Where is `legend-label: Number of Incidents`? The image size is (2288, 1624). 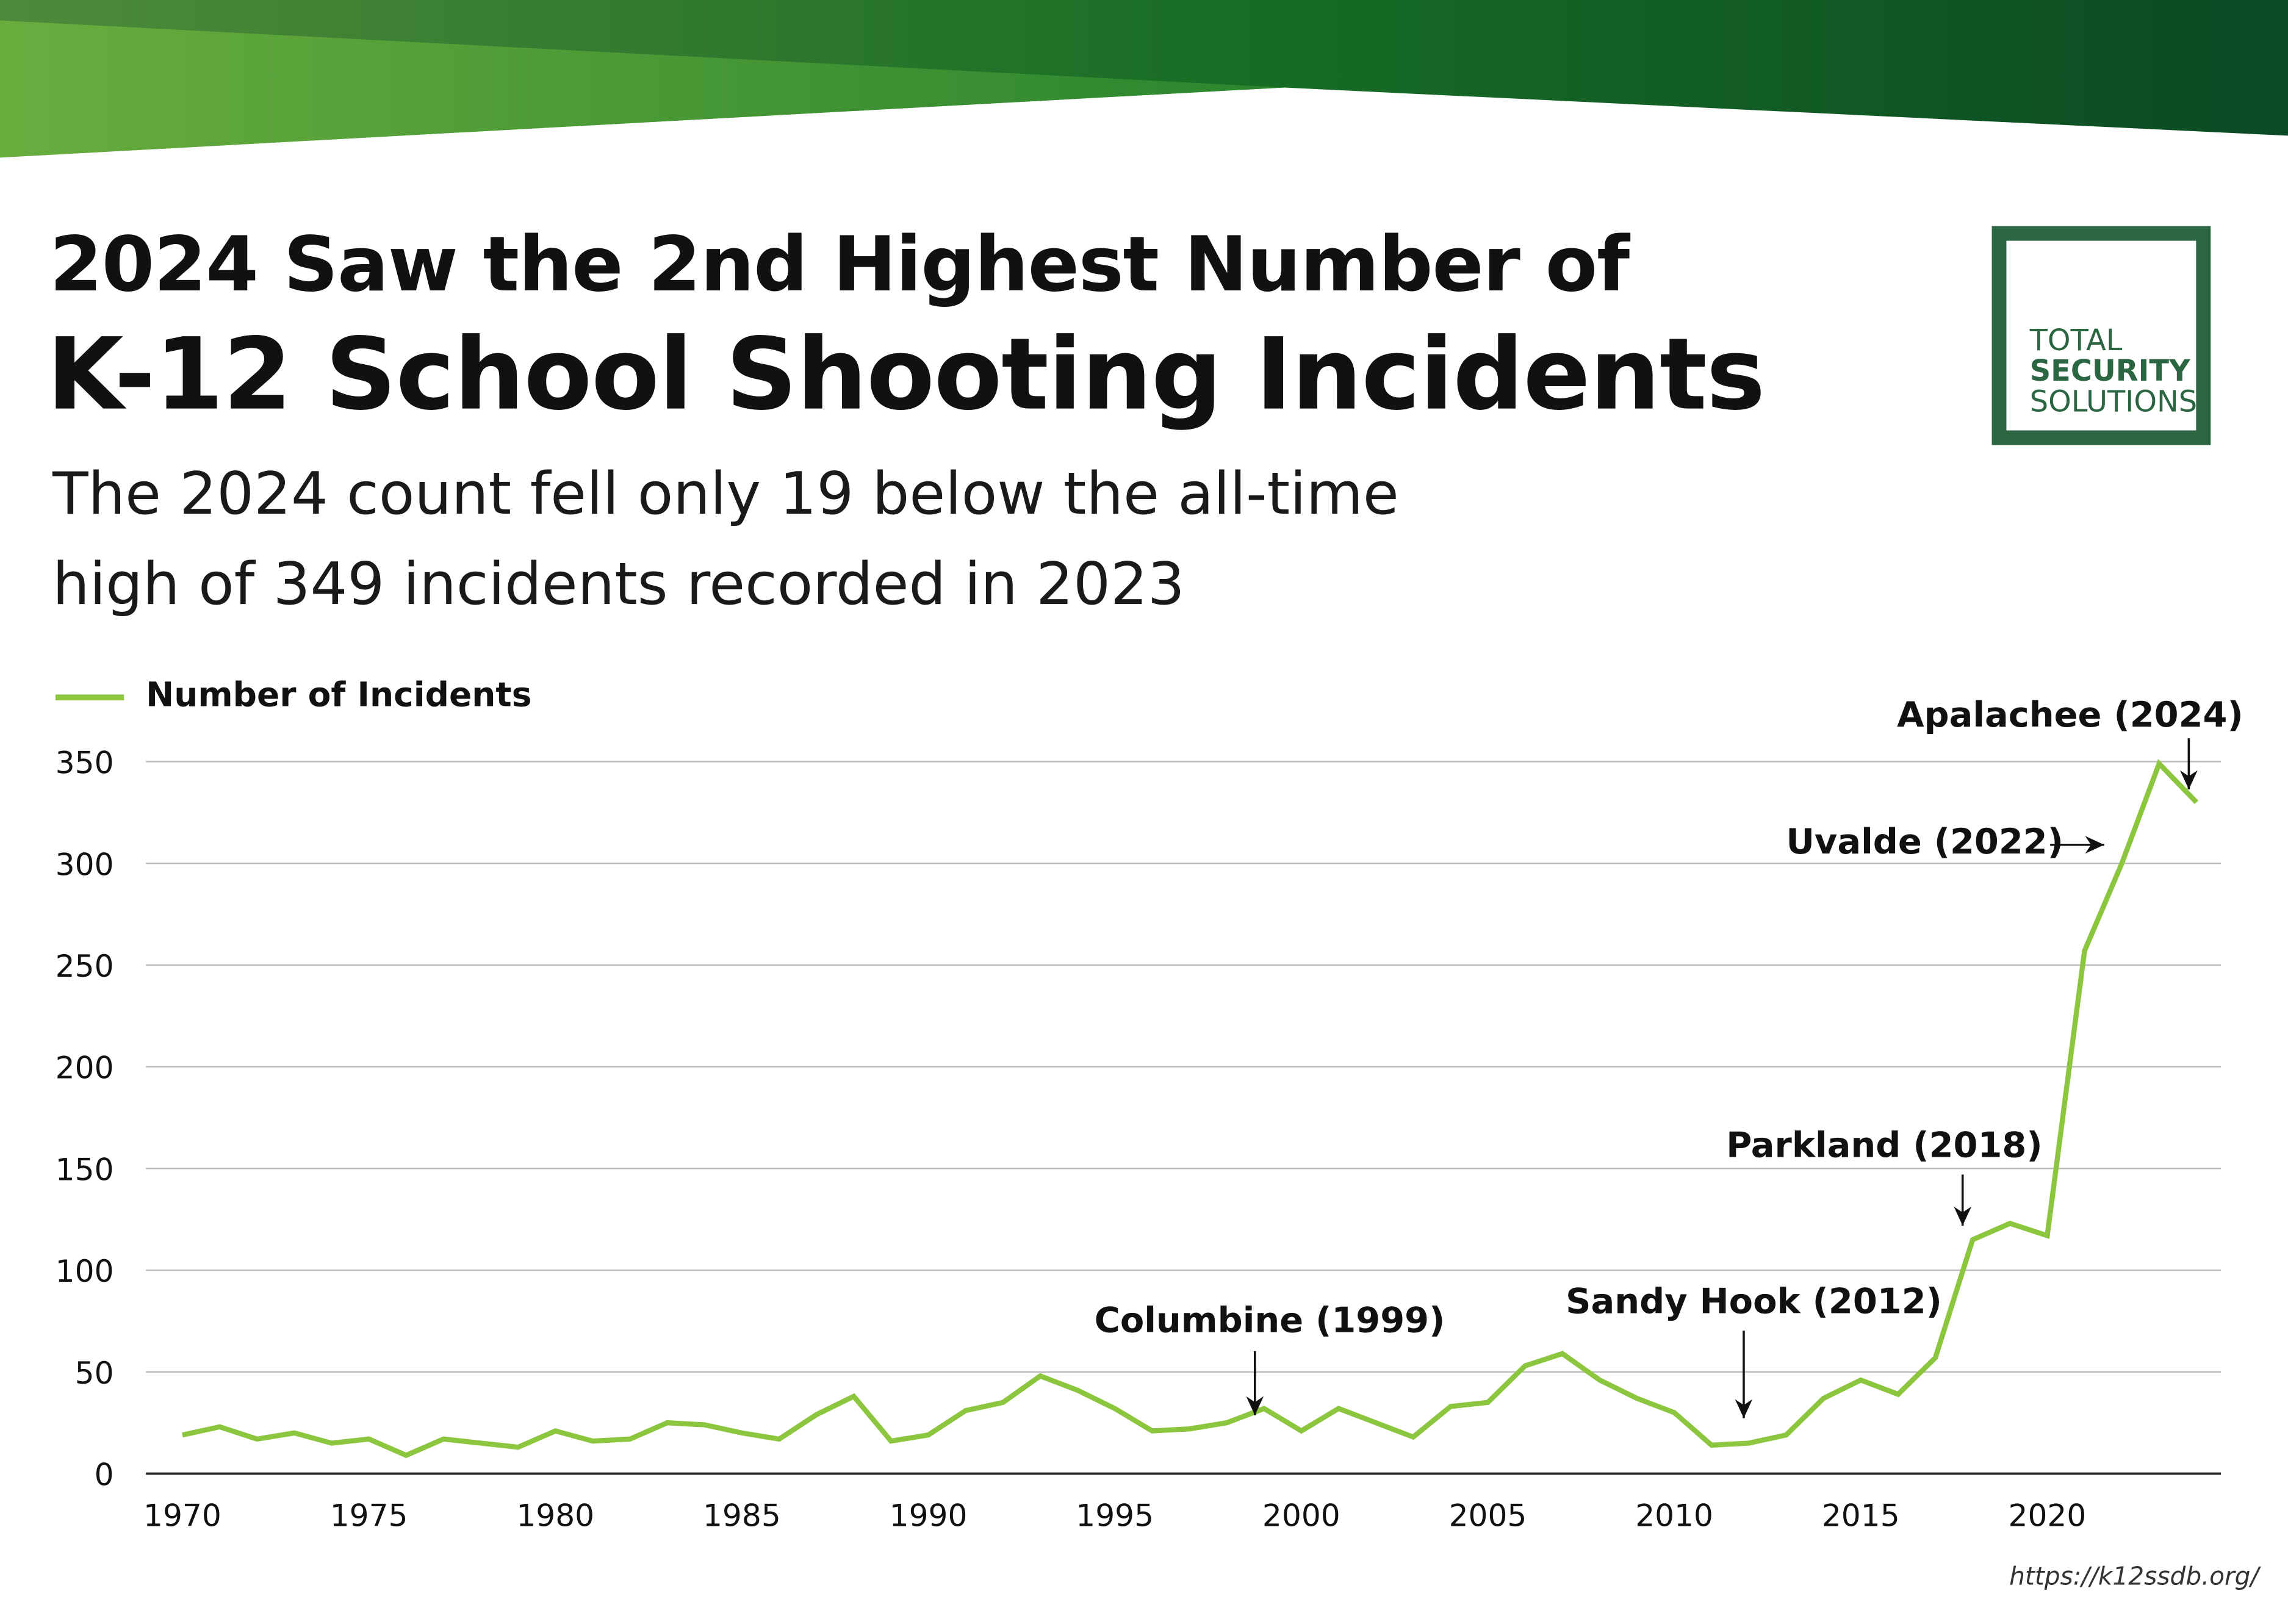 legend-label: Number of Incidents is located at coordinates (339, 696).